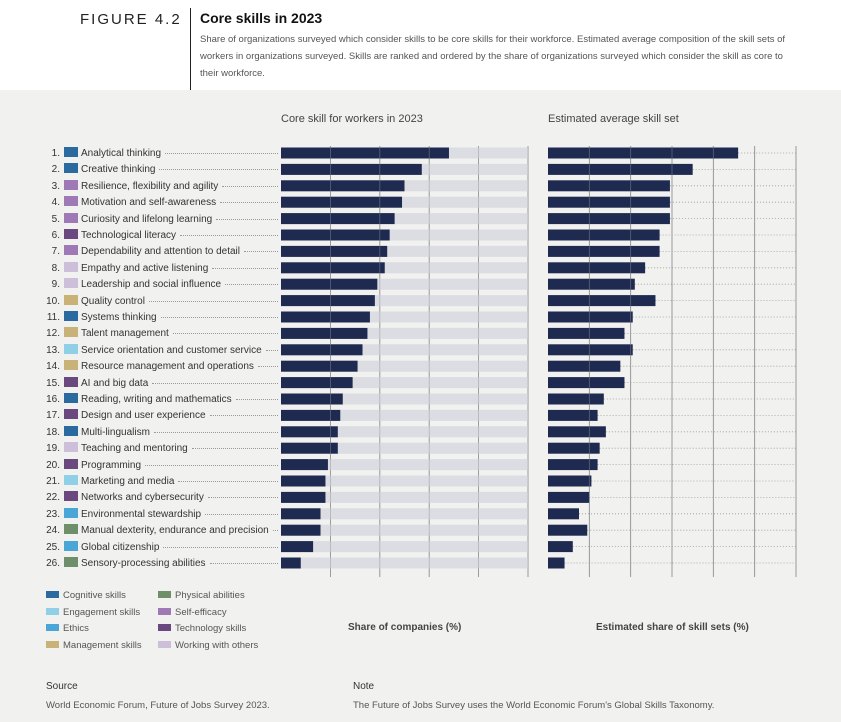  Describe the element at coordinates (55, 268) in the screenshot. I see `skill-rank: 8.` at that location.